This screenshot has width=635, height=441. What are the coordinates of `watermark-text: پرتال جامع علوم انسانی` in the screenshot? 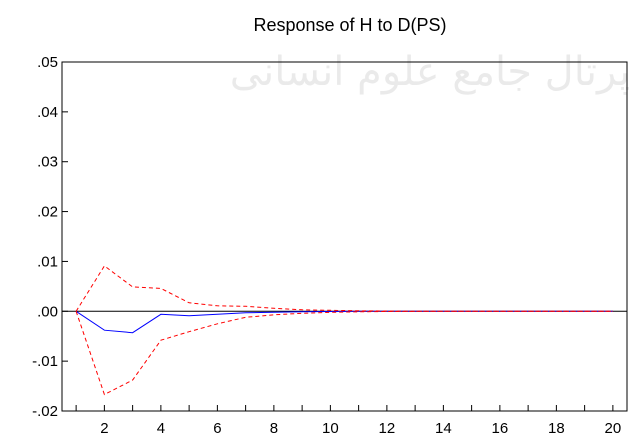 It's located at (430, 72).